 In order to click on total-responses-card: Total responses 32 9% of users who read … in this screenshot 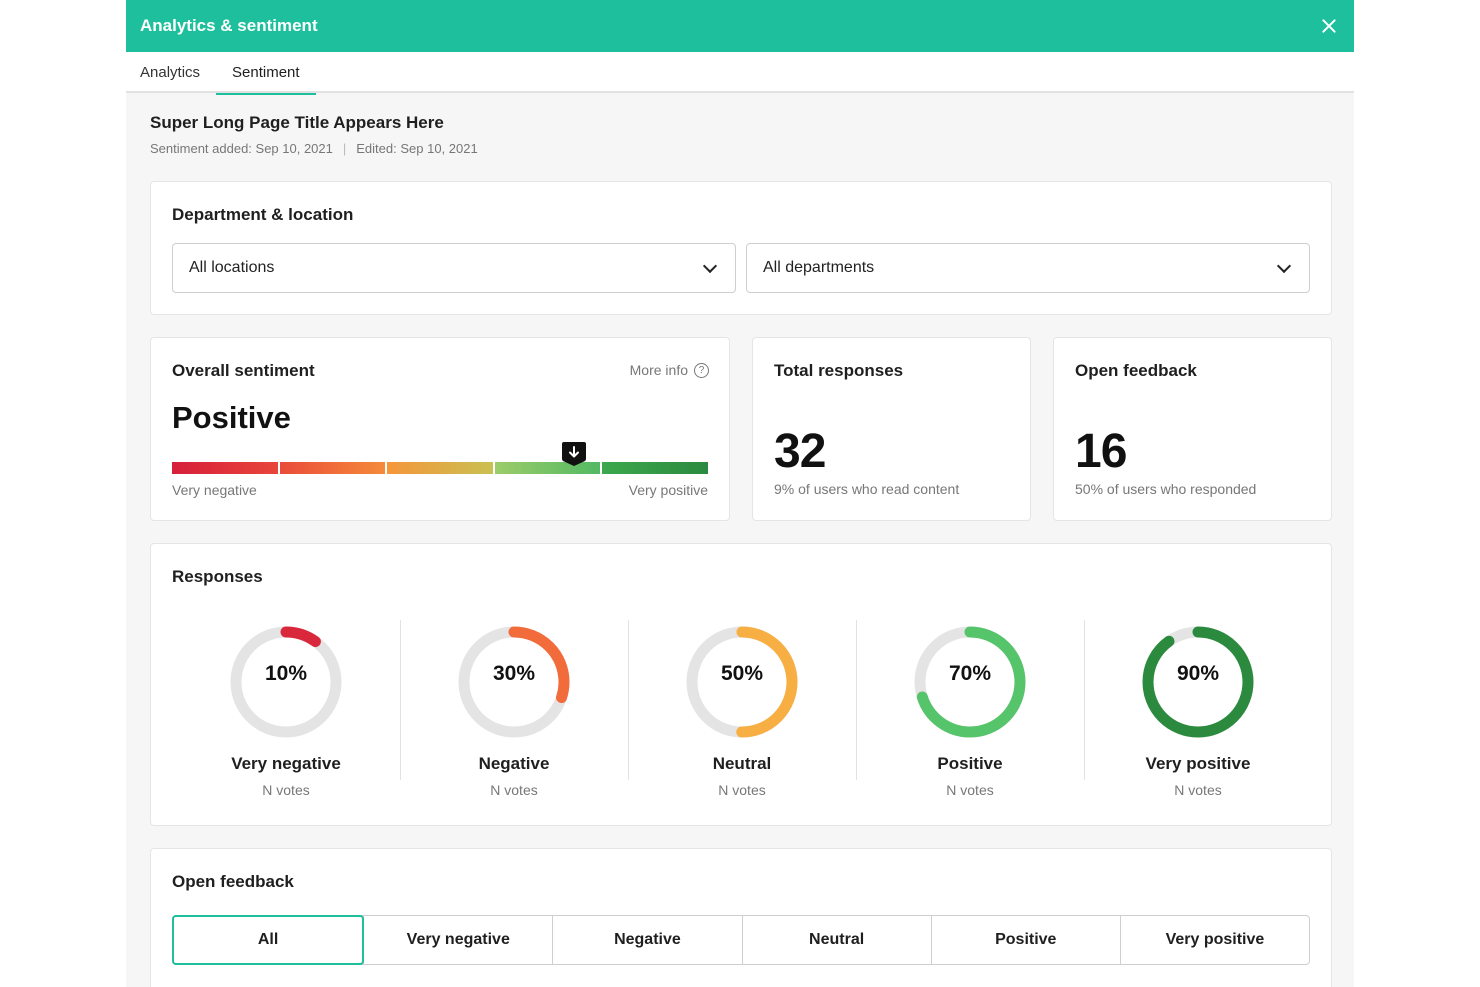, I will do `click(891, 429)`.